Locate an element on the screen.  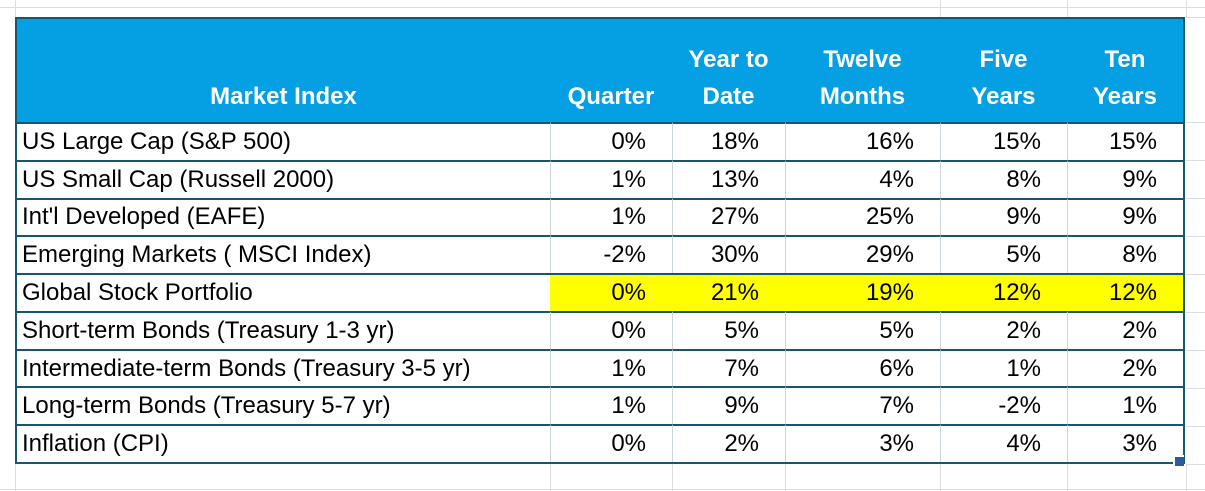
header-label: Market Index is located at coordinates (283, 96).